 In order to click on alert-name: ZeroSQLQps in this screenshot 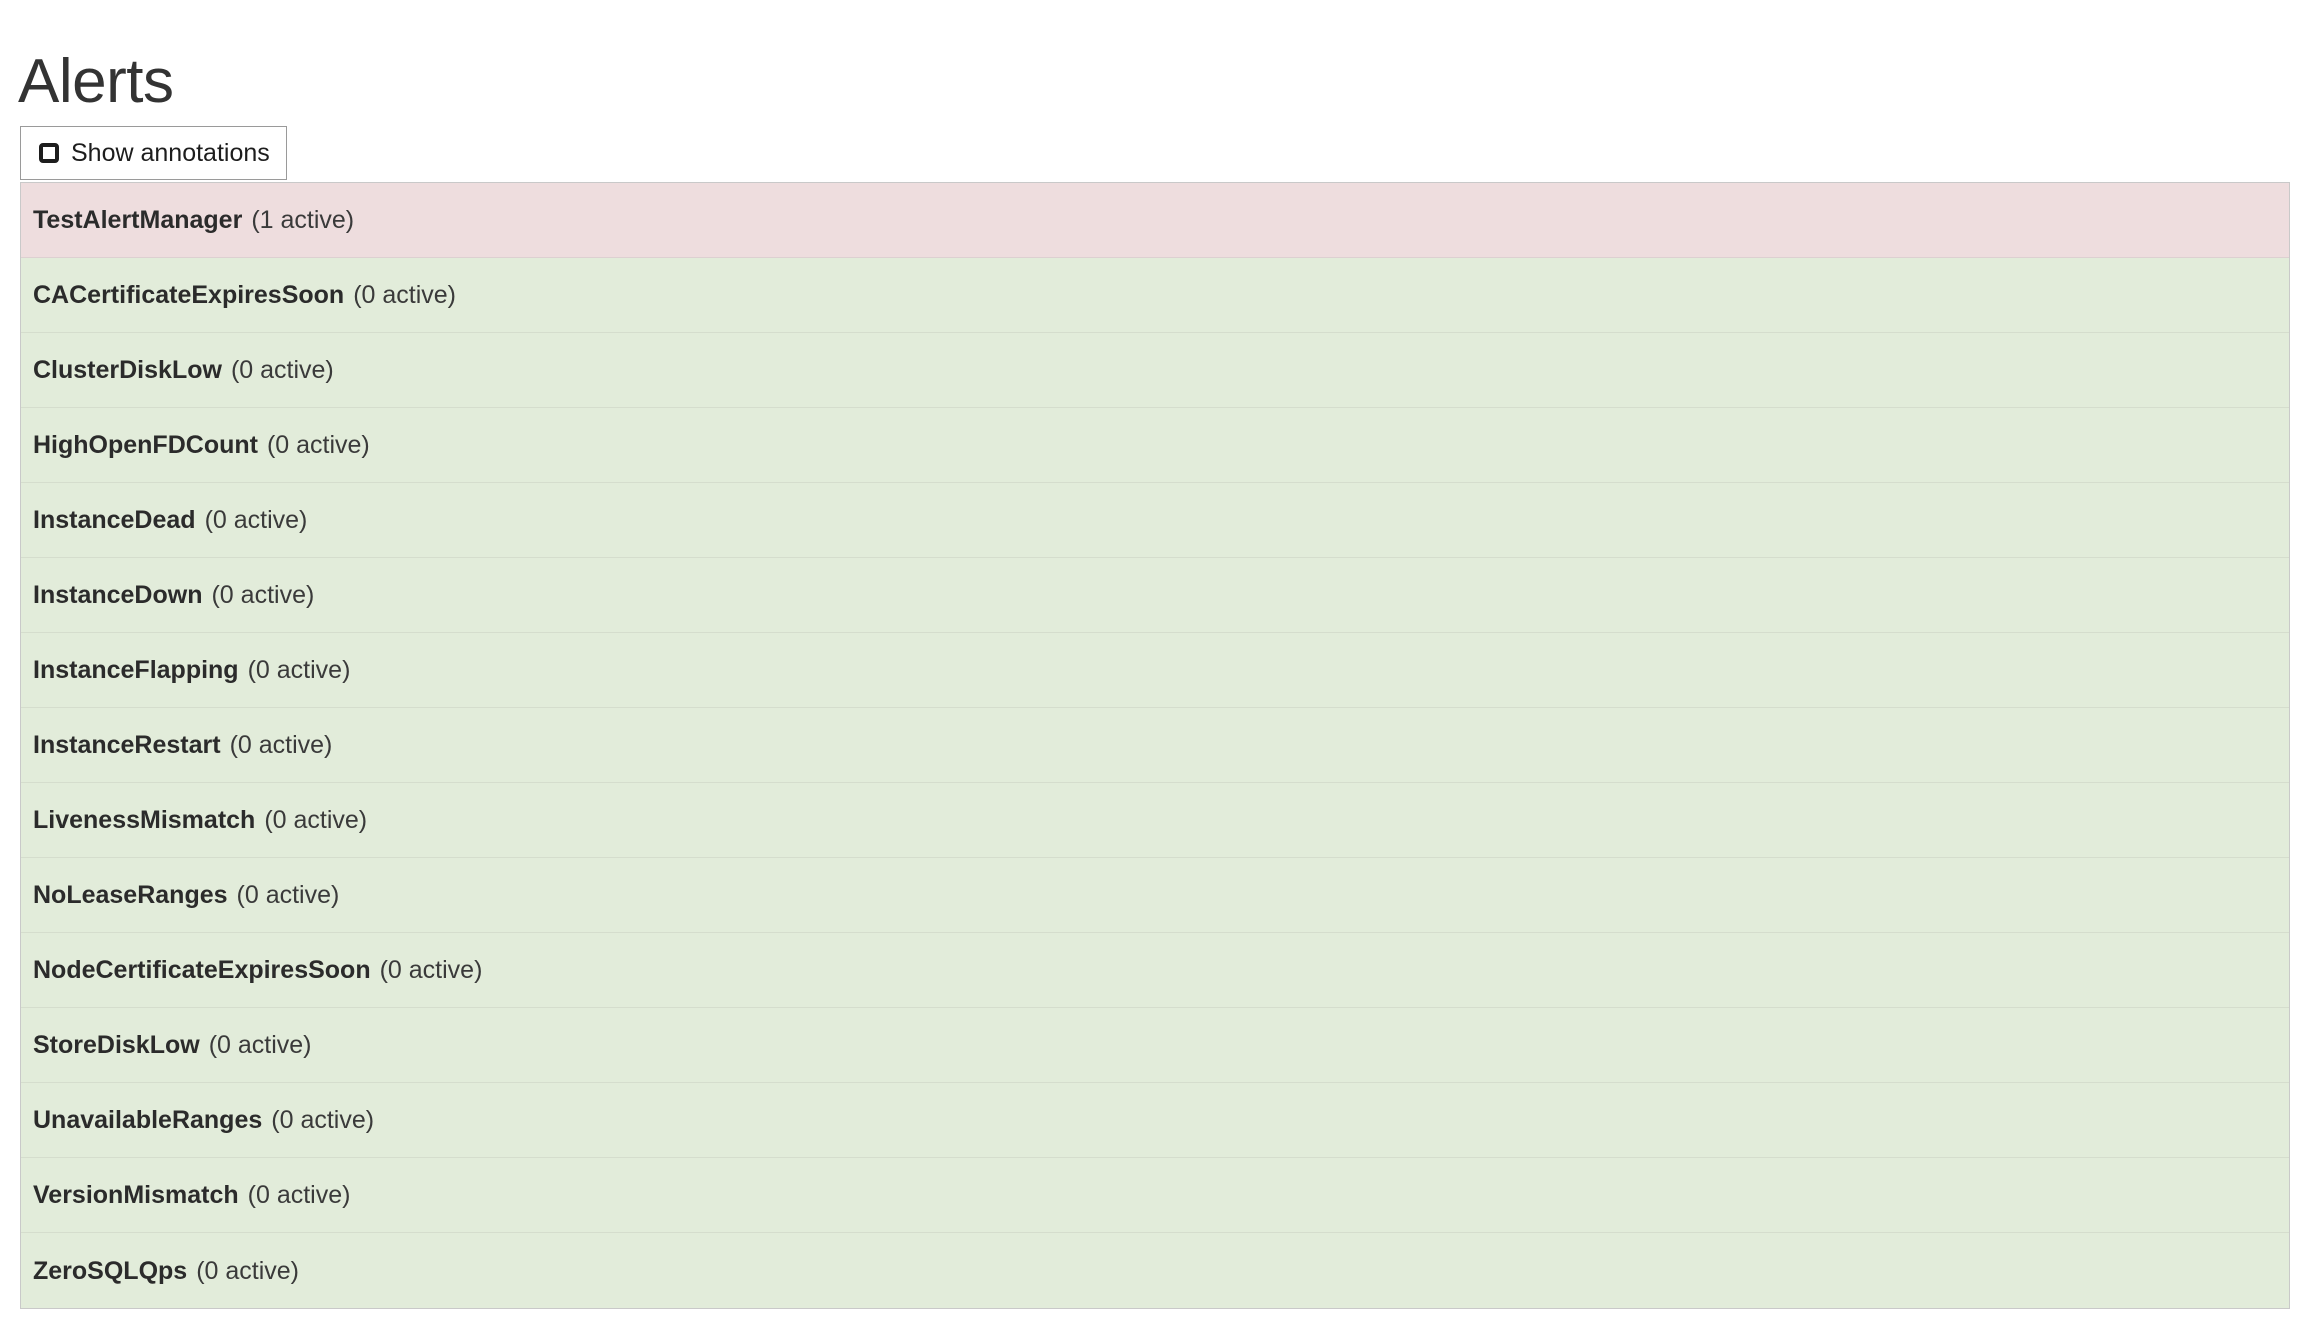, I will do `click(110, 1270)`.